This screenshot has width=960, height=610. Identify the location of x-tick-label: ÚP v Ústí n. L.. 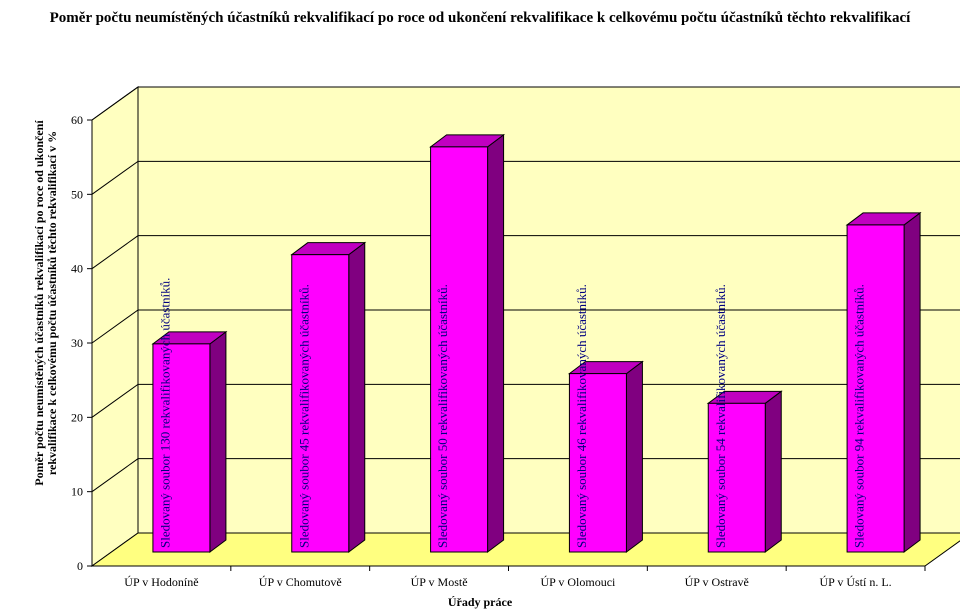
(855, 582).